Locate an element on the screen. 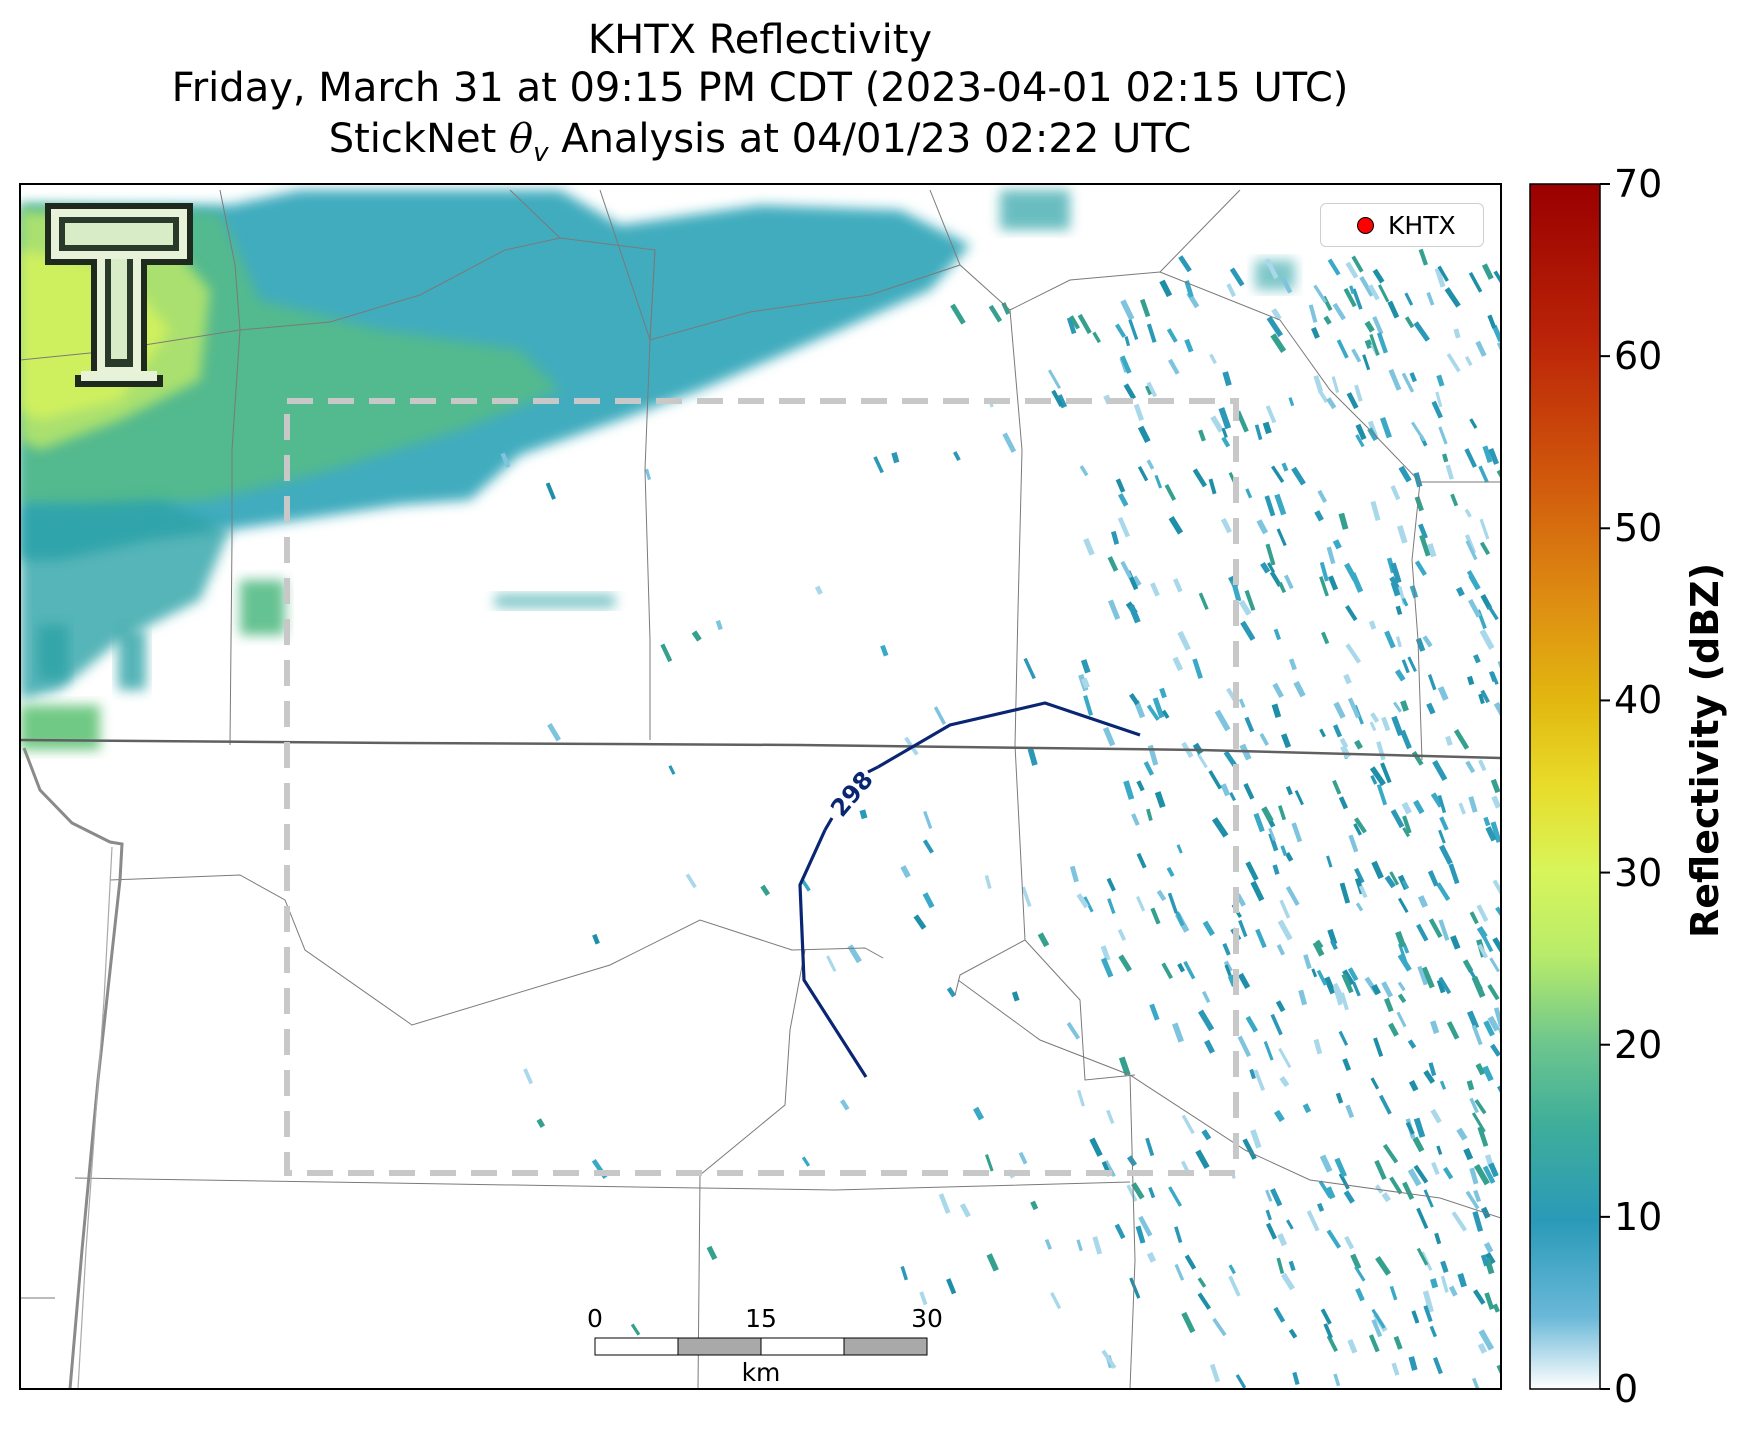 This screenshot has width=1738, height=1430. colorbar-tick-label: 50 is located at coordinates (1638, 528).